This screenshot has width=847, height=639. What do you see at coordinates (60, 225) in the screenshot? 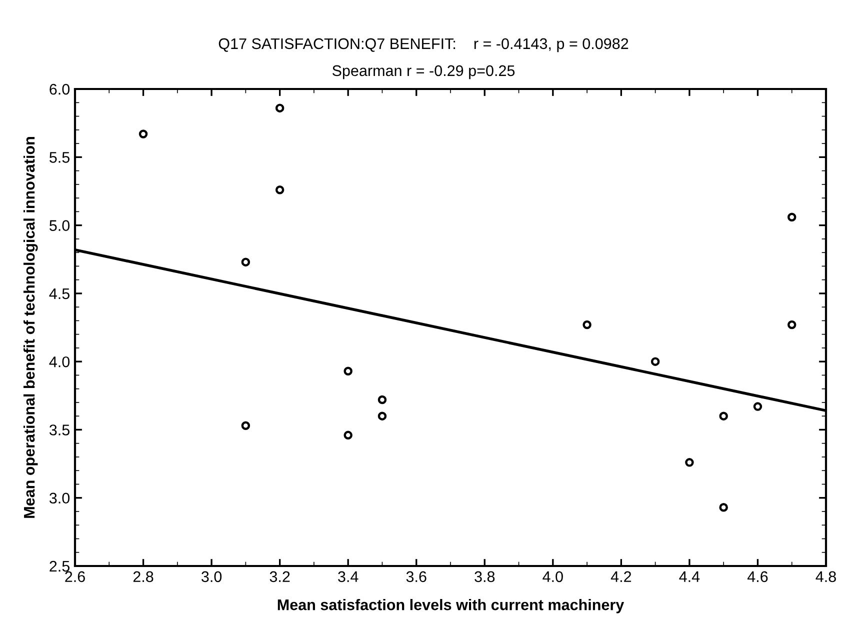
I see `y-tick-label: 5.0` at bounding box center [60, 225].